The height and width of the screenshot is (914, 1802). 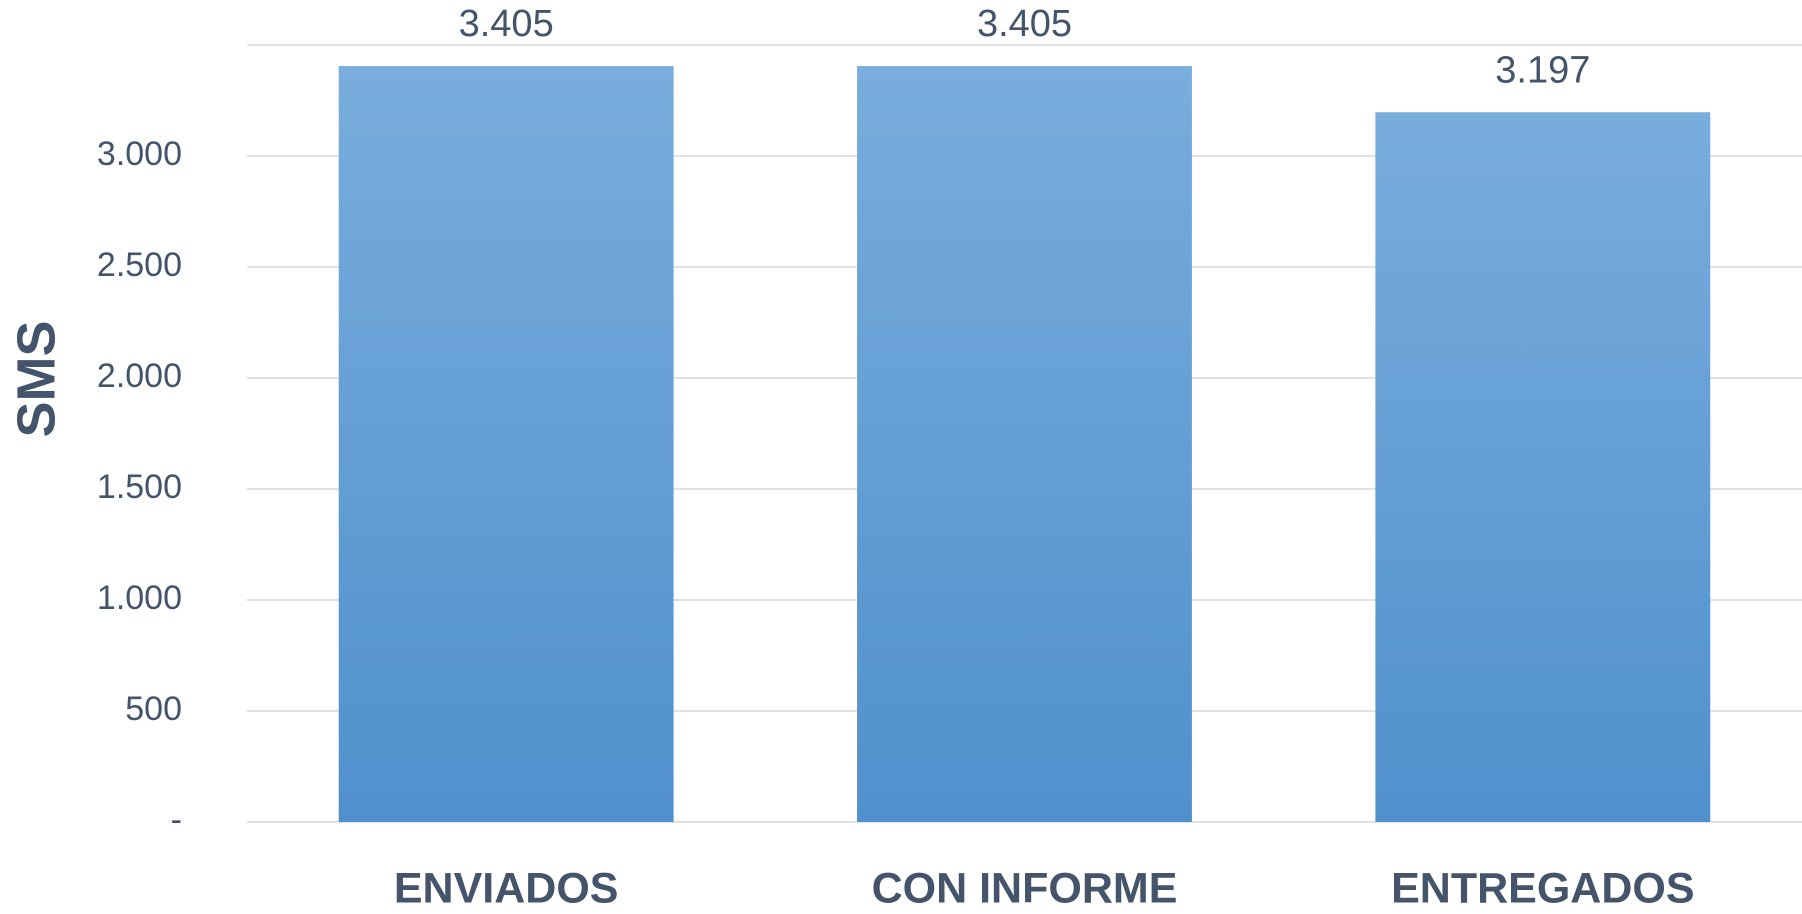 I want to click on y-tick-label: 500, so click(x=153, y=709).